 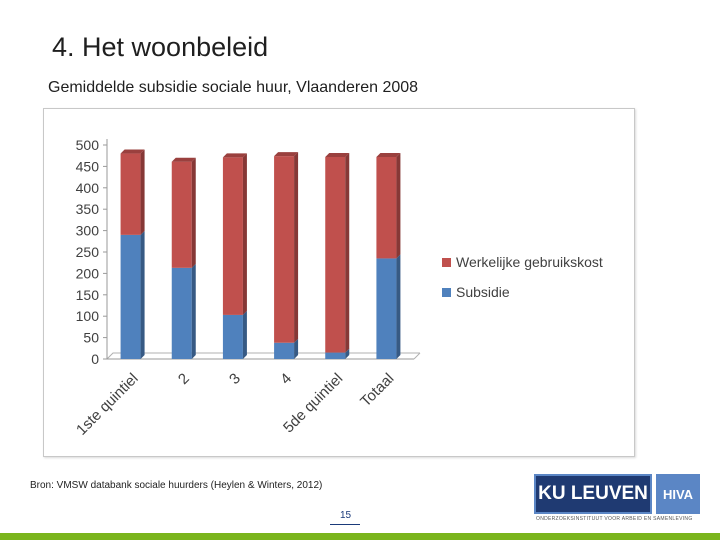 What do you see at coordinates (286, 379) in the screenshot?
I see `x-tick-label: 4` at bounding box center [286, 379].